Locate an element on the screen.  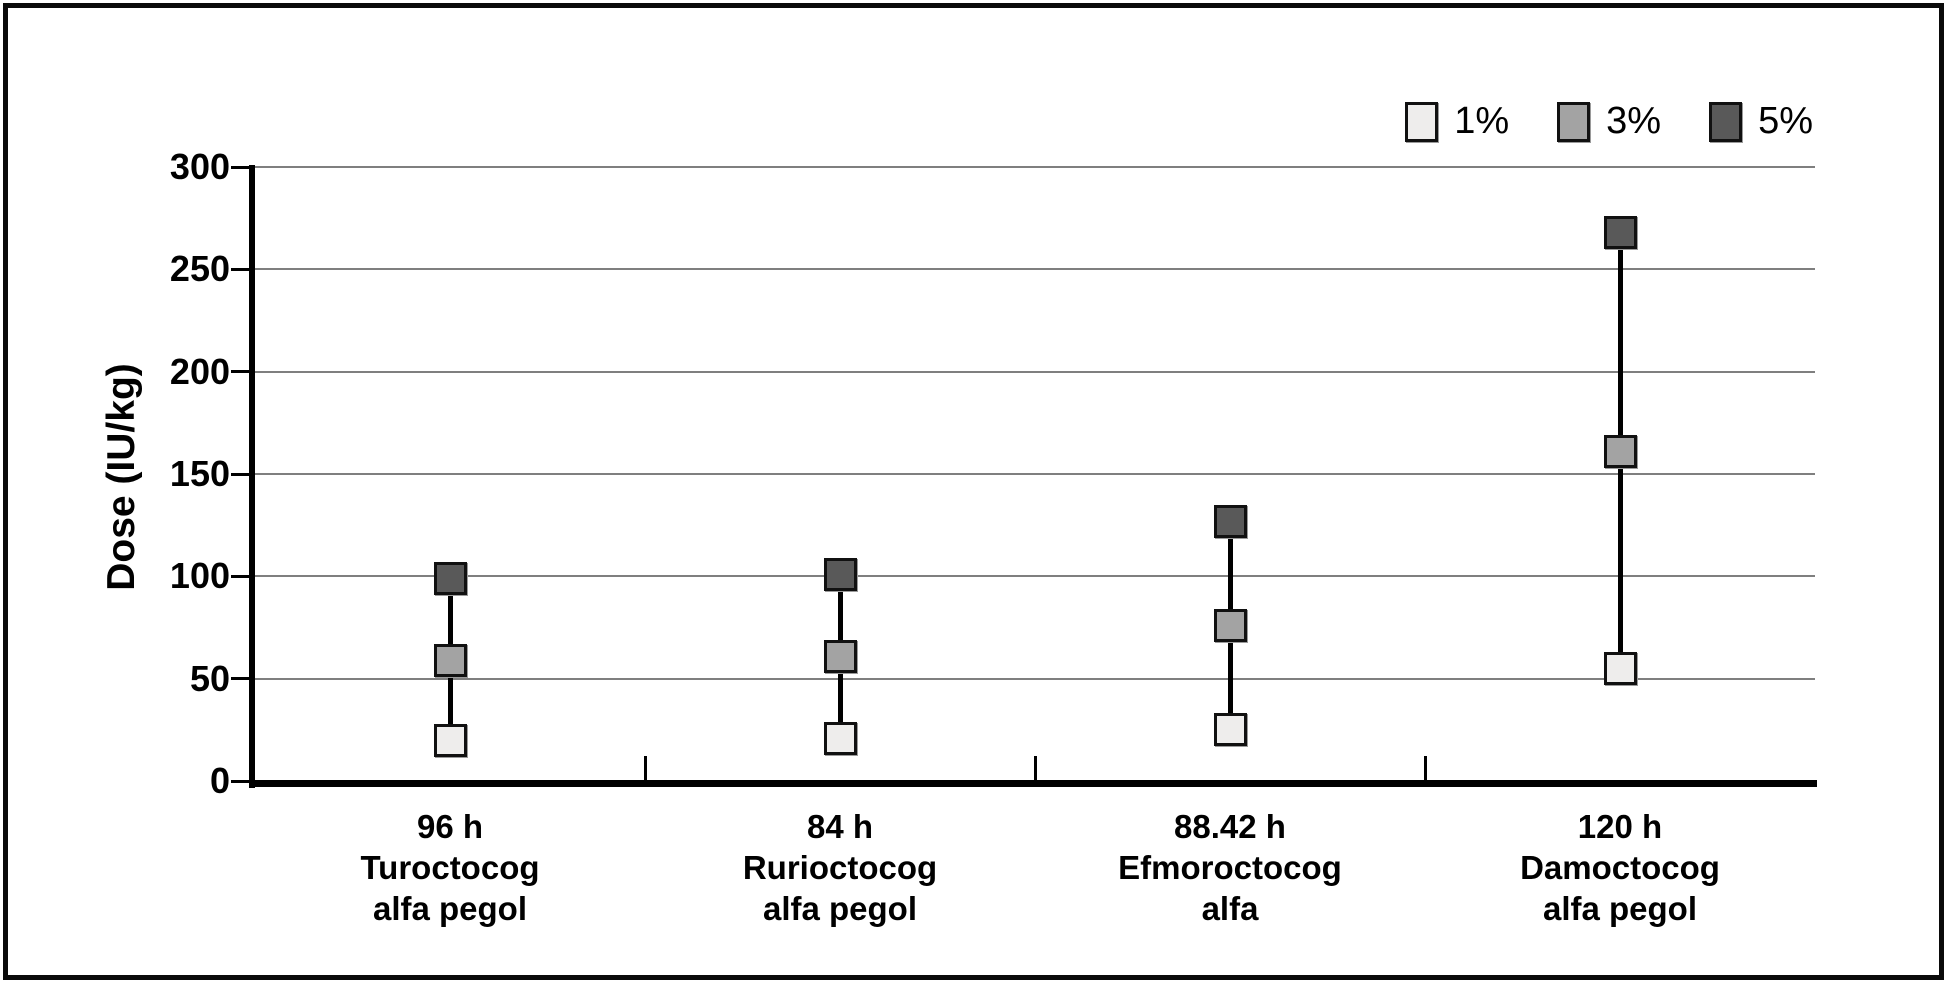
legend-swatch-1pct is located at coordinates (1422, 121).